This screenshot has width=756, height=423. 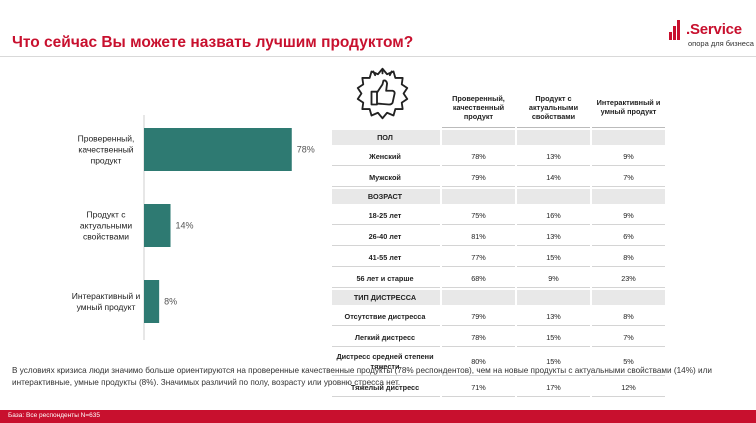 What do you see at coordinates (478, 215) in the screenshot?
I see `table-cell: 75%` at bounding box center [478, 215].